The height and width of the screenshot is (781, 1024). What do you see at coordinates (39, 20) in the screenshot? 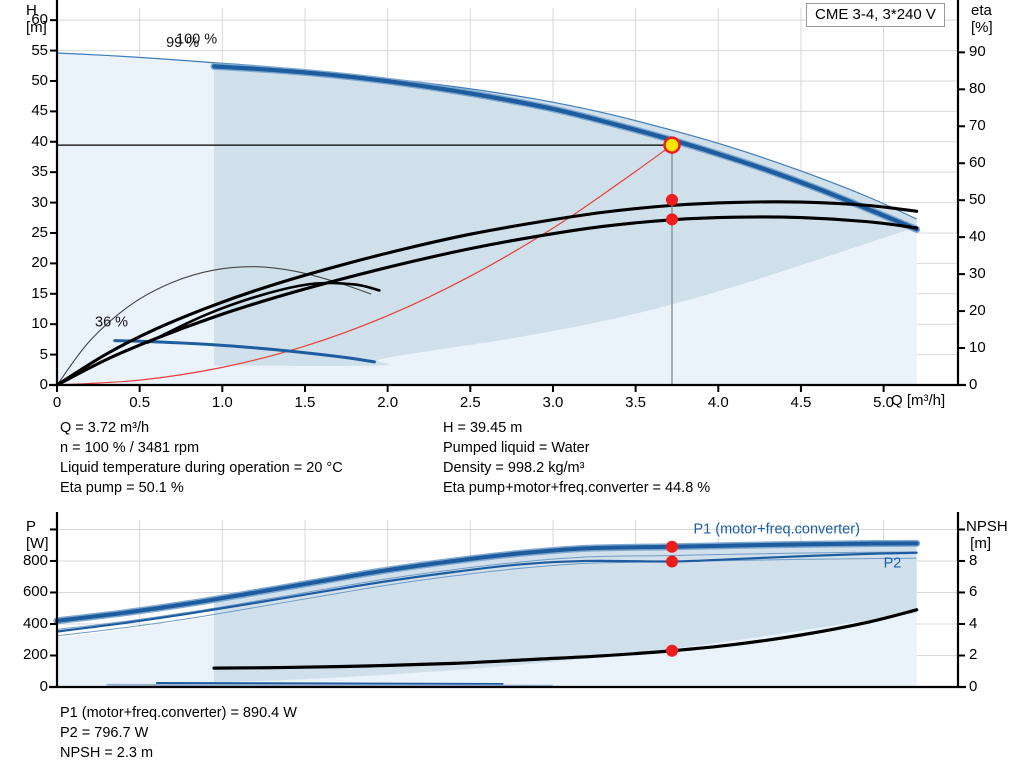
I see `ytick-label: 60` at bounding box center [39, 20].